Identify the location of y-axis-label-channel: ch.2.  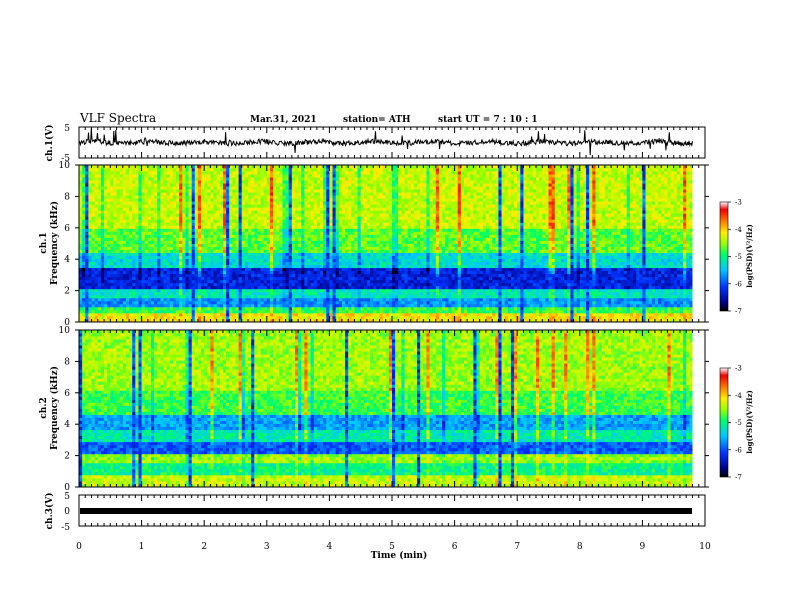
(44, 407).